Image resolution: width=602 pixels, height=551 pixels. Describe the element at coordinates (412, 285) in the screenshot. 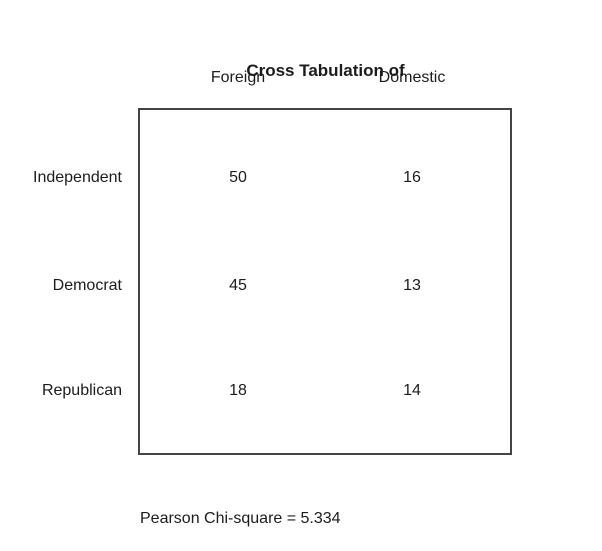

I see `cell-democrat-domestic: 13` at that location.